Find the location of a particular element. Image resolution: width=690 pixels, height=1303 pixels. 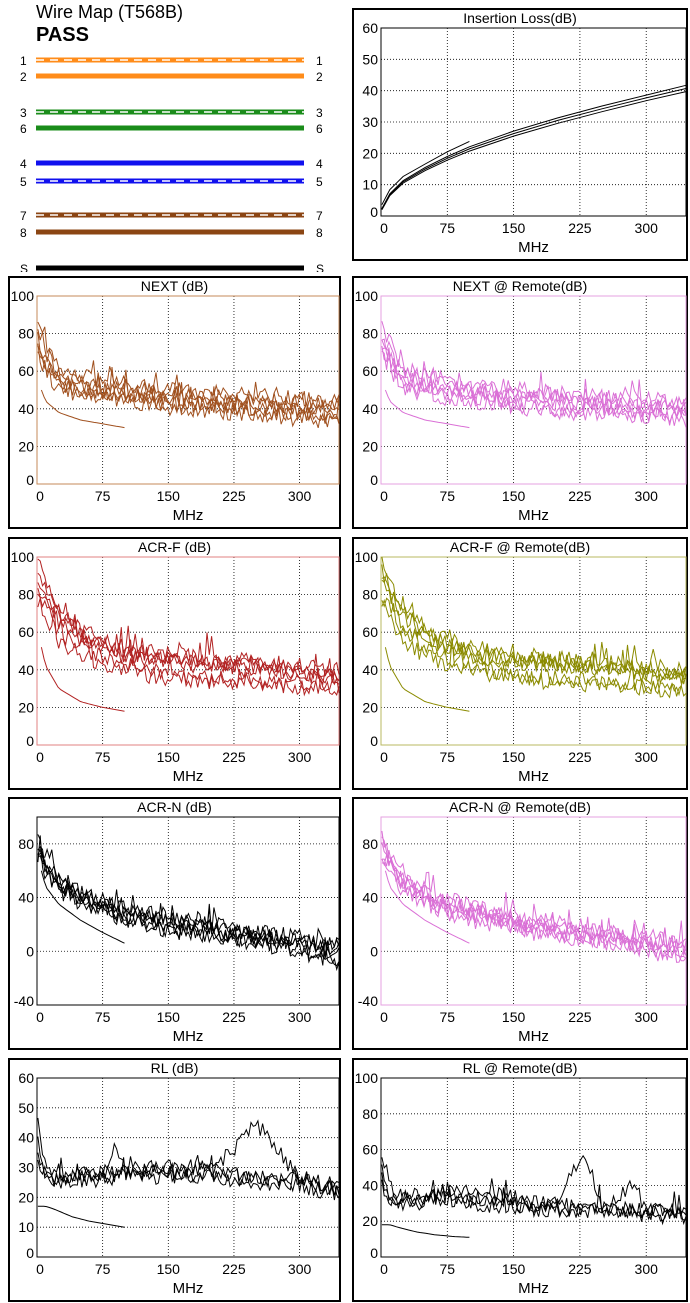

wire-pin-left: 3 is located at coordinates (23, 113).